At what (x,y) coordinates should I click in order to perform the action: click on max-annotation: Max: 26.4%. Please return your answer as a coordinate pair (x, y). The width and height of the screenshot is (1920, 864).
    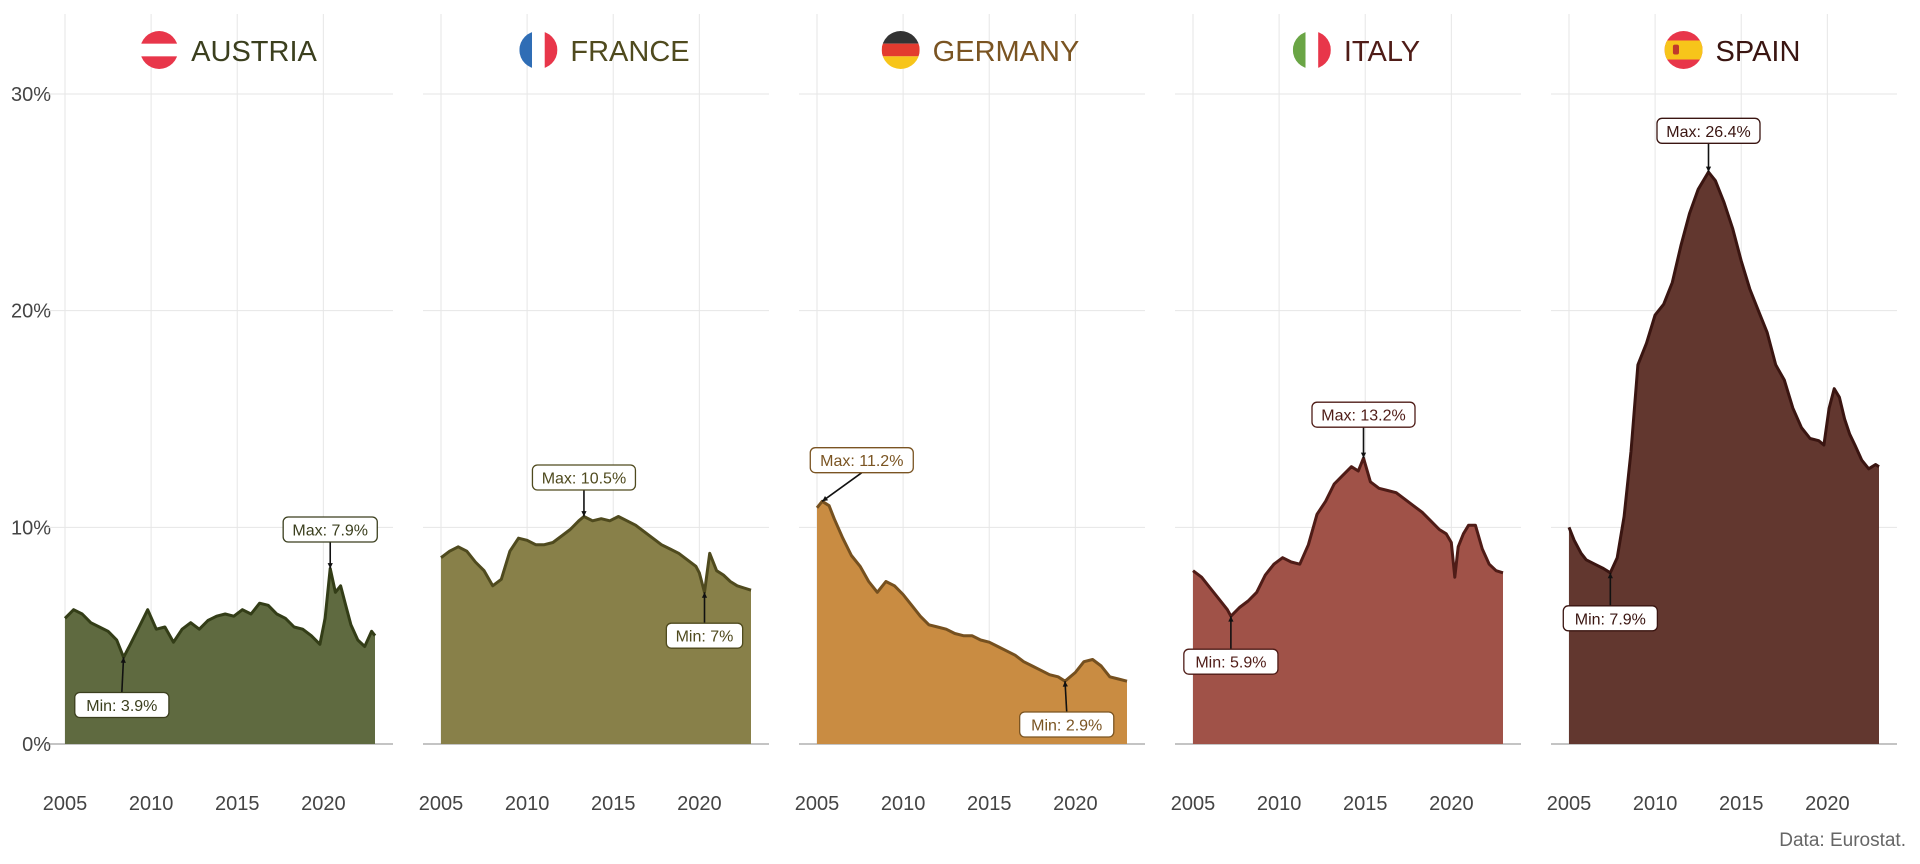
    Looking at the image, I should click on (1708, 144).